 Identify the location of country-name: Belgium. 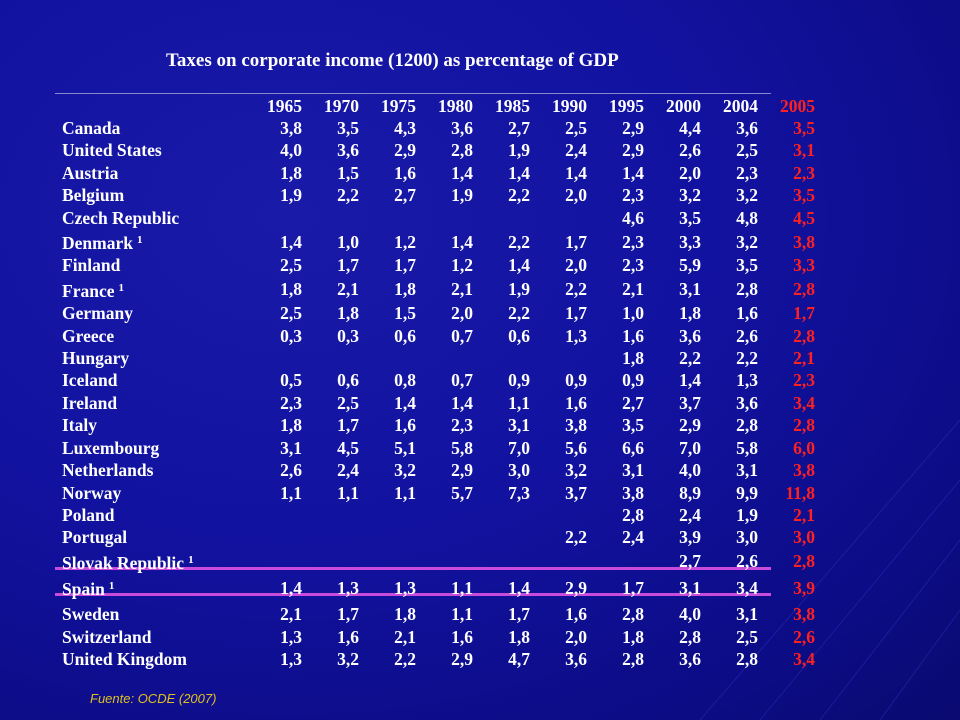
(93, 195).